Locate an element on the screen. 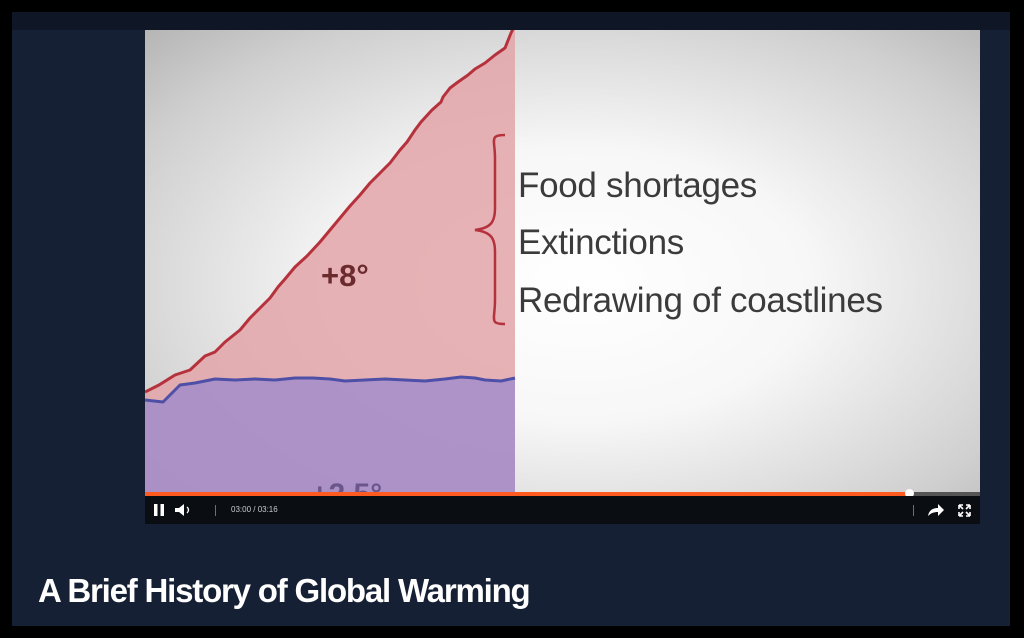  progress-fill is located at coordinates (527, 494).